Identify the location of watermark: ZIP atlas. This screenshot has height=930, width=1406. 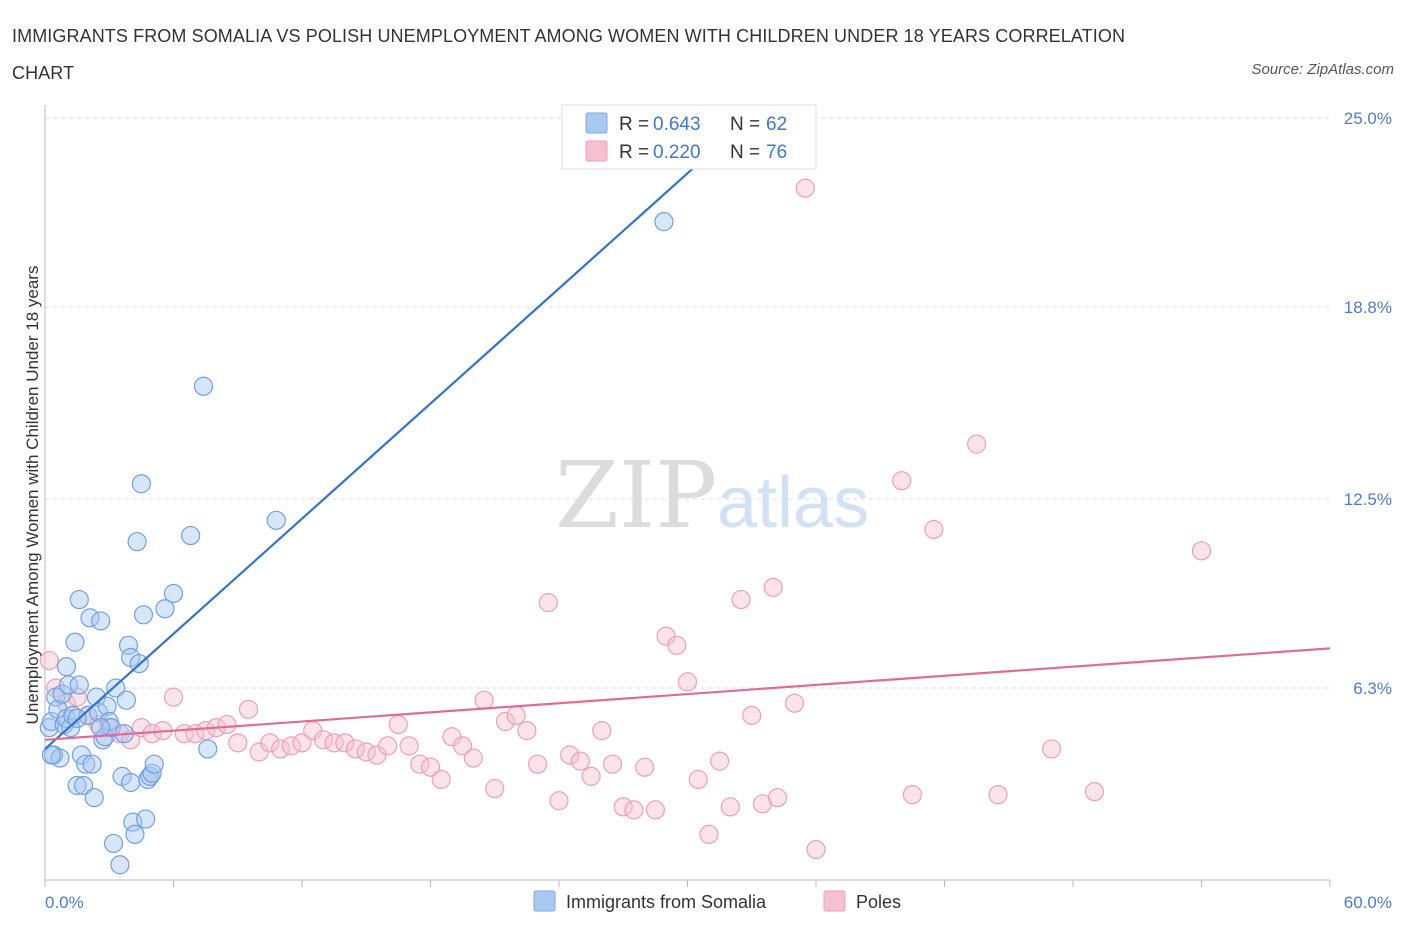
(712, 495).